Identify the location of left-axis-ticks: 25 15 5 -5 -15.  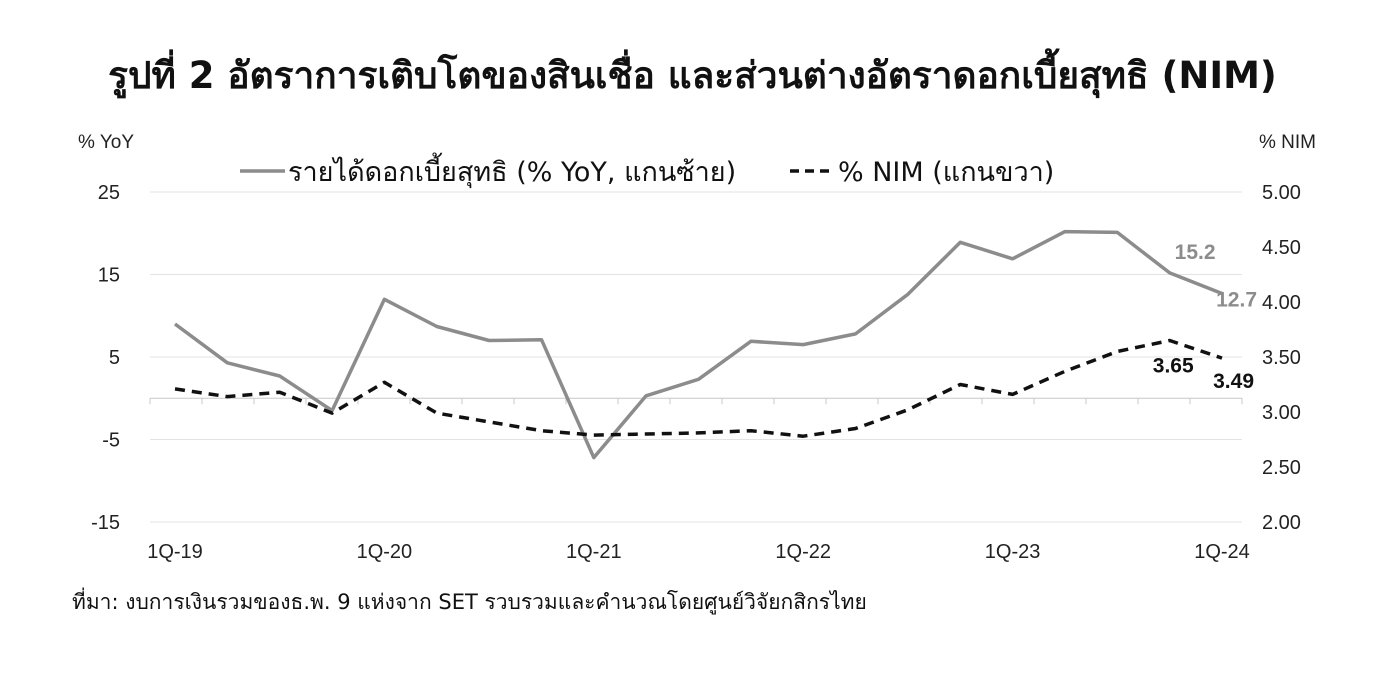
(105, 358).